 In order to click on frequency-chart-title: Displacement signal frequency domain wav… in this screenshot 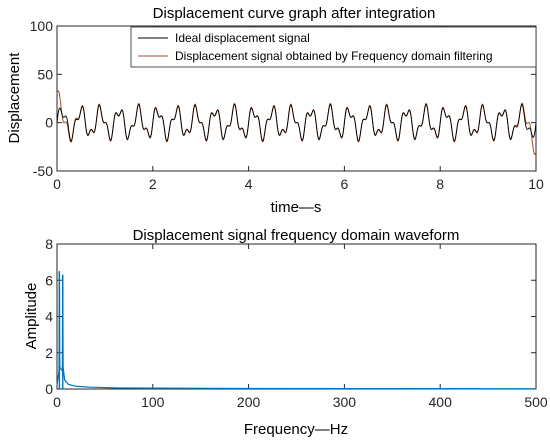, I will do `click(296, 235)`.